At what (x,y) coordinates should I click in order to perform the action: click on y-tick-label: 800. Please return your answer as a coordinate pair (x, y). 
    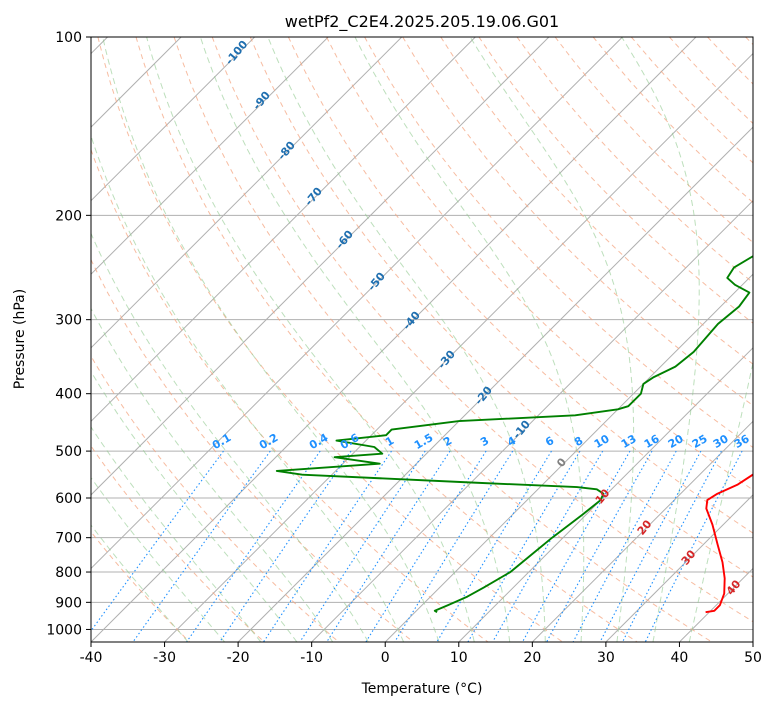
    Looking at the image, I should click on (68, 573).